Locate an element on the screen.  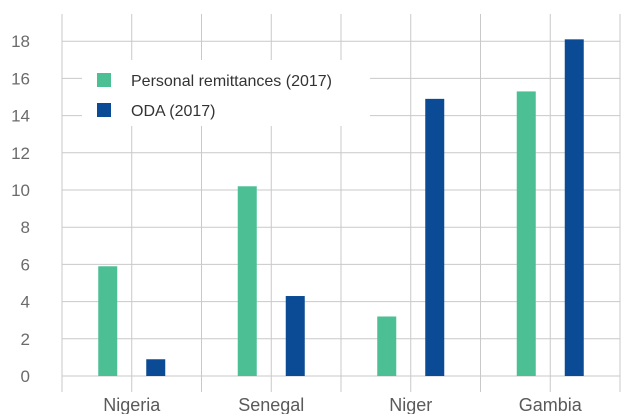
y-tick-label-0: 0 is located at coordinates (25, 376).